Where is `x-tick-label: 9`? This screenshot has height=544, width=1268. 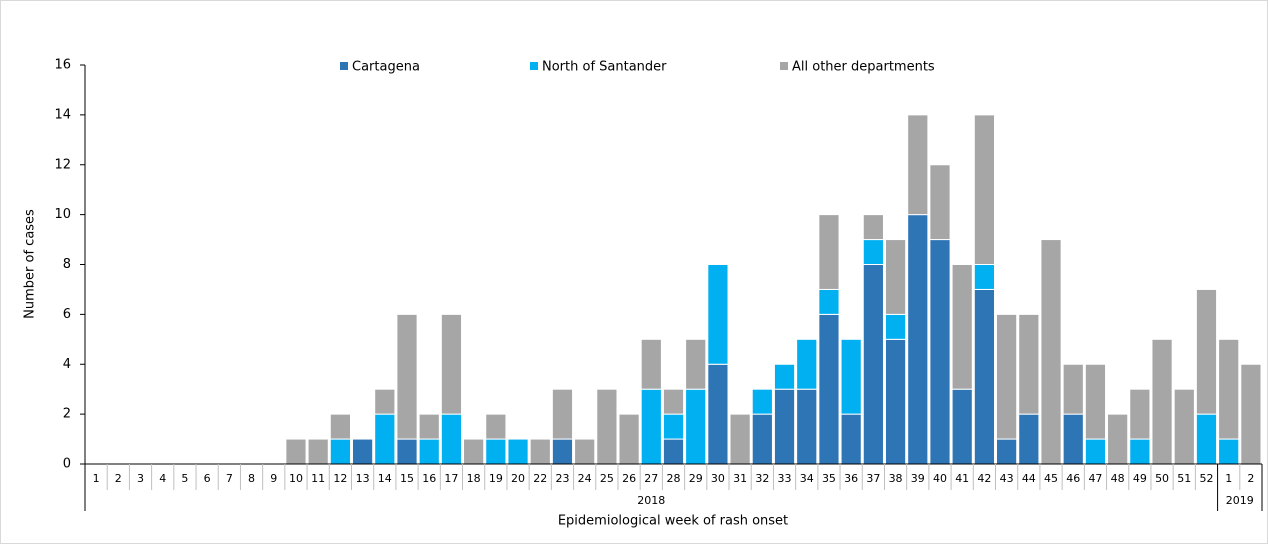
x-tick-label: 9 is located at coordinates (273, 478).